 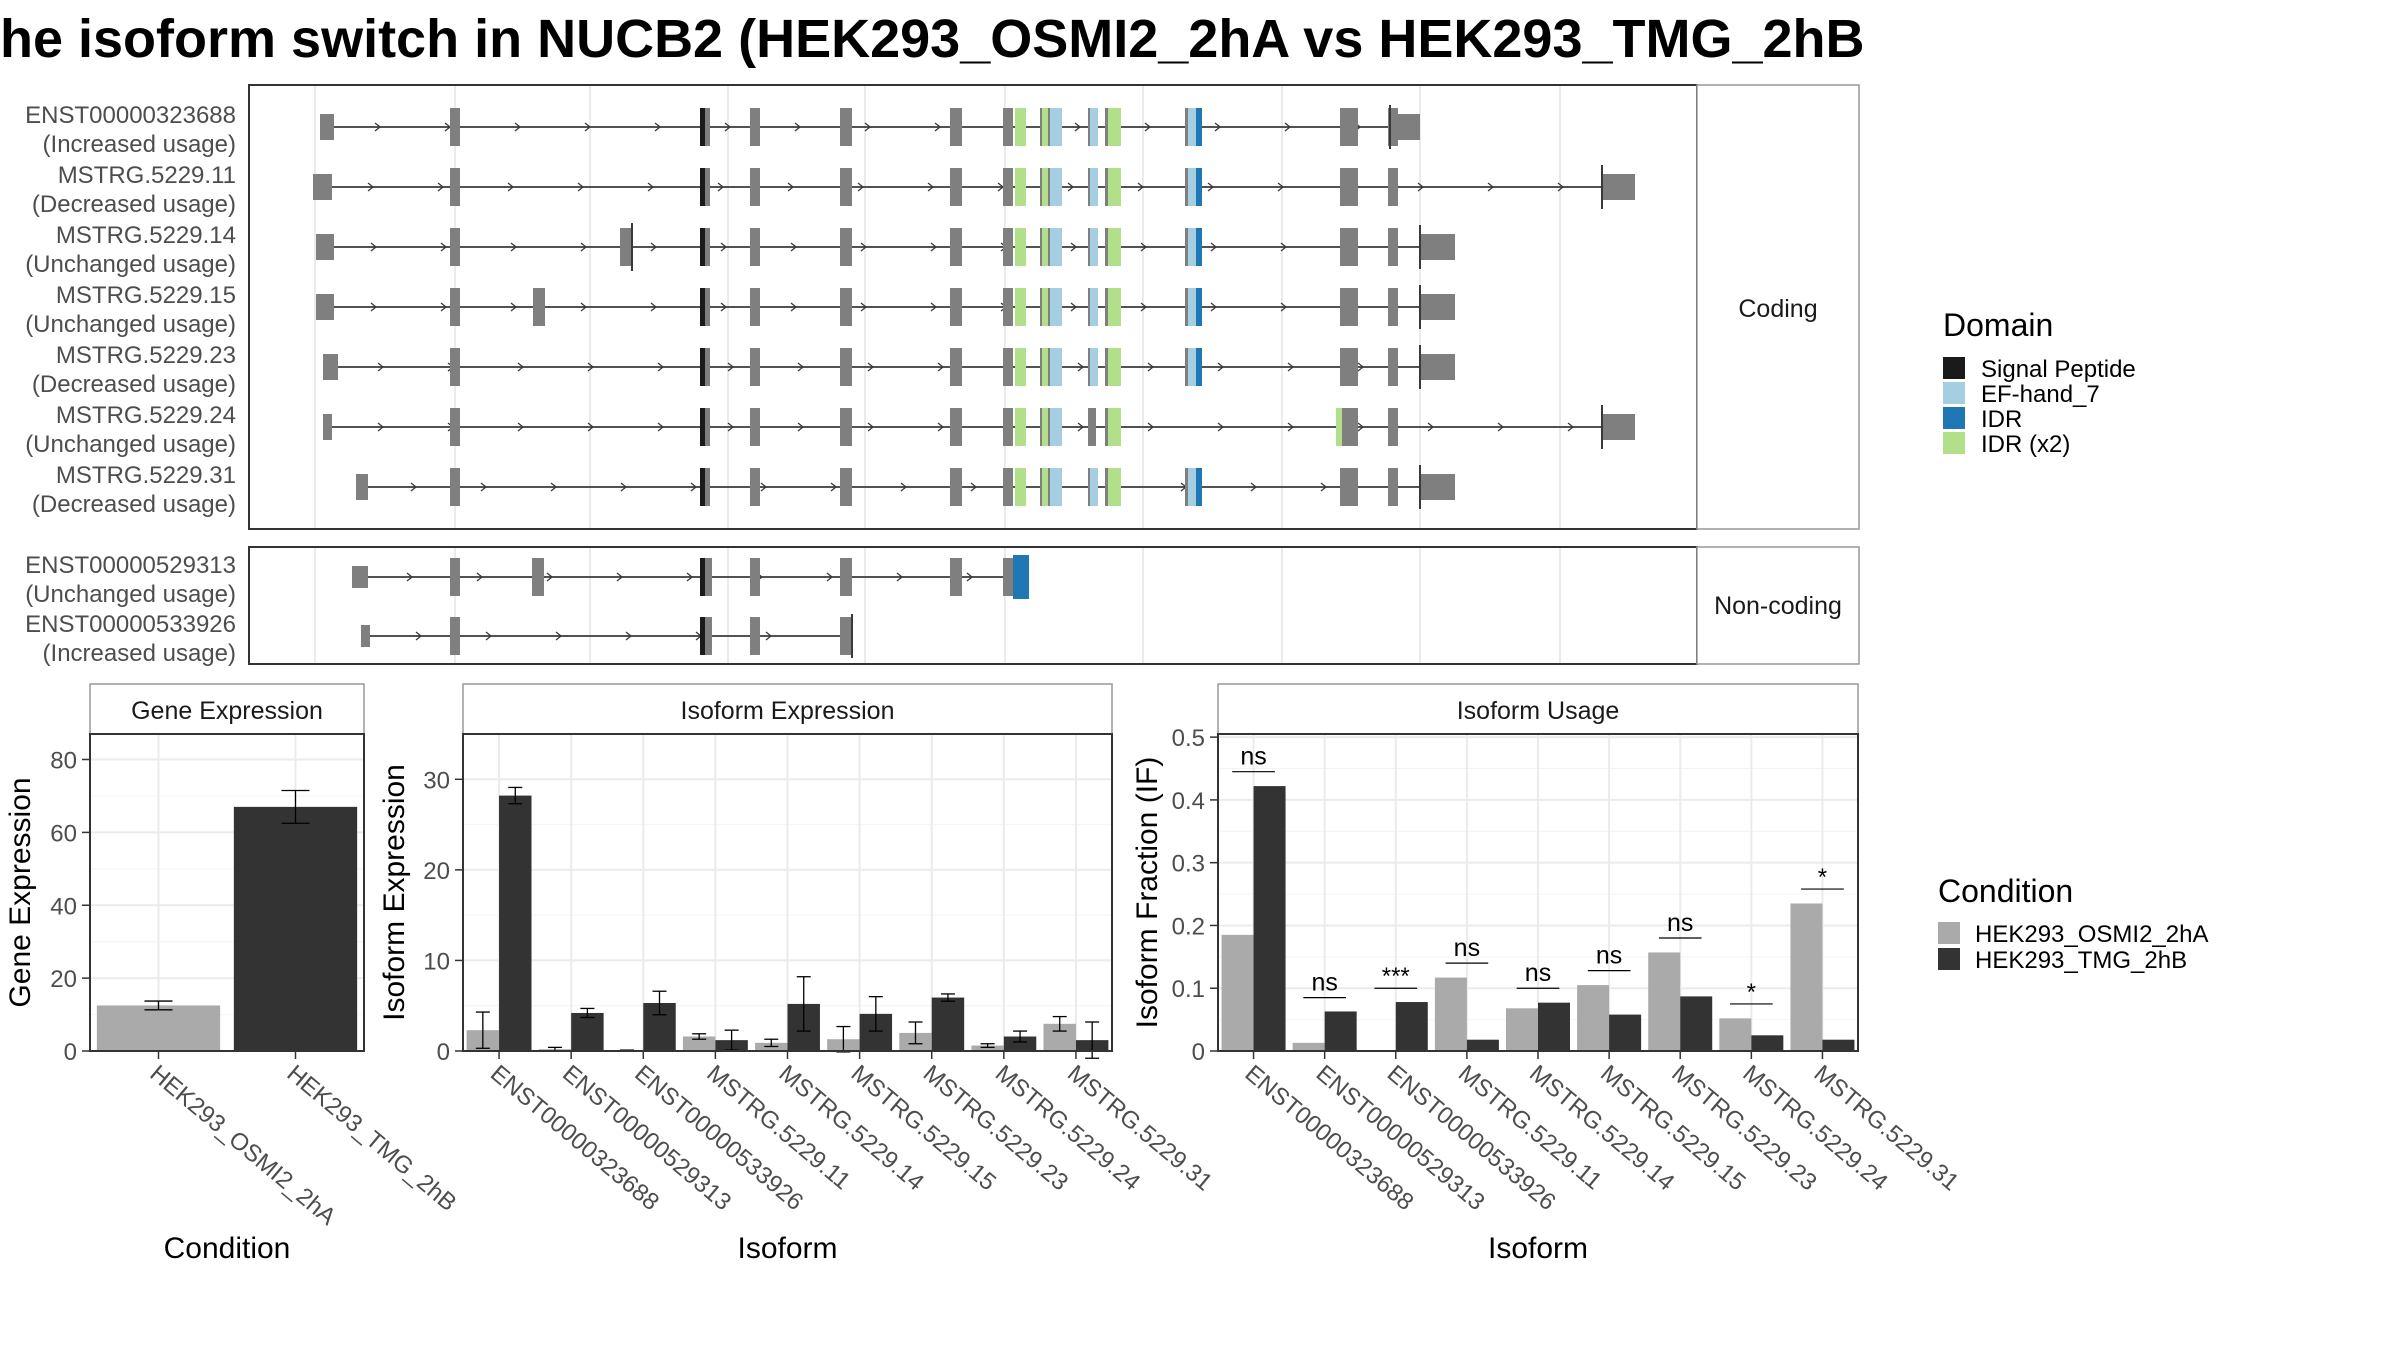 I want to click on transcript-name: MSTRG.5229.11, so click(x=147, y=175).